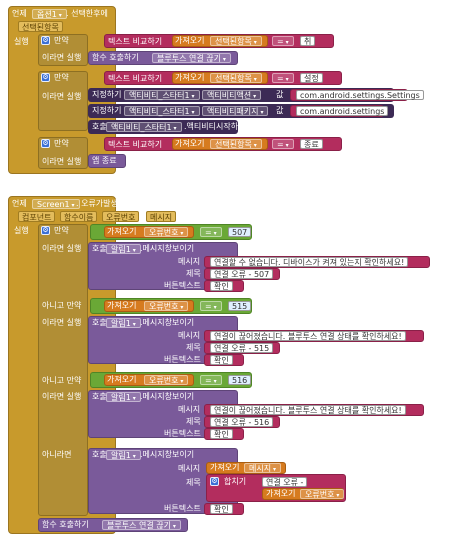 Image resolution: width=456 pixels, height=555 pixels. Describe the element at coordinates (240, 306) in the screenshot. I see `code-value: 515` at that location.